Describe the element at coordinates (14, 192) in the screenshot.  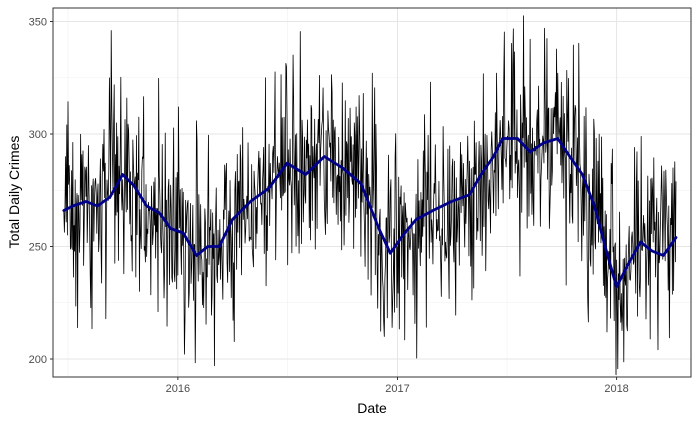
I see `y-axis-title: Total Daily Crimes` at that location.